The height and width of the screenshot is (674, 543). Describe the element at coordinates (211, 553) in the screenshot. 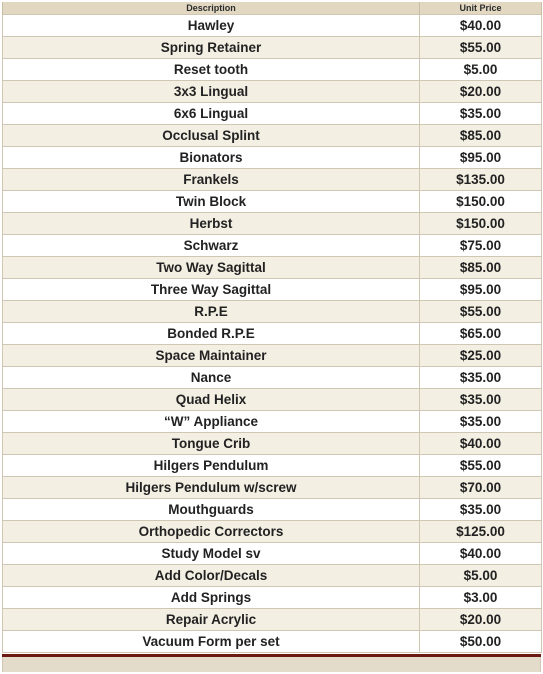

I see `item-description: Study Model sv` at that location.